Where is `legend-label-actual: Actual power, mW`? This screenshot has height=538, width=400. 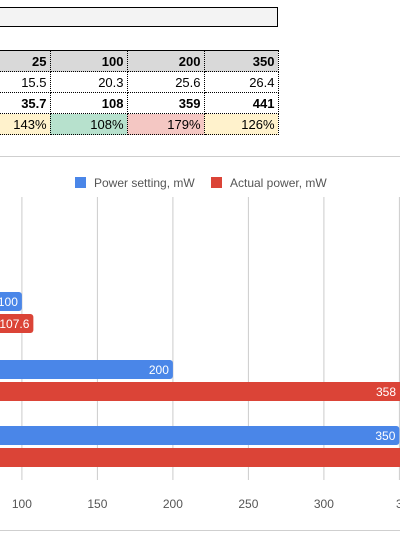 legend-label-actual: Actual power, mW is located at coordinates (278, 183).